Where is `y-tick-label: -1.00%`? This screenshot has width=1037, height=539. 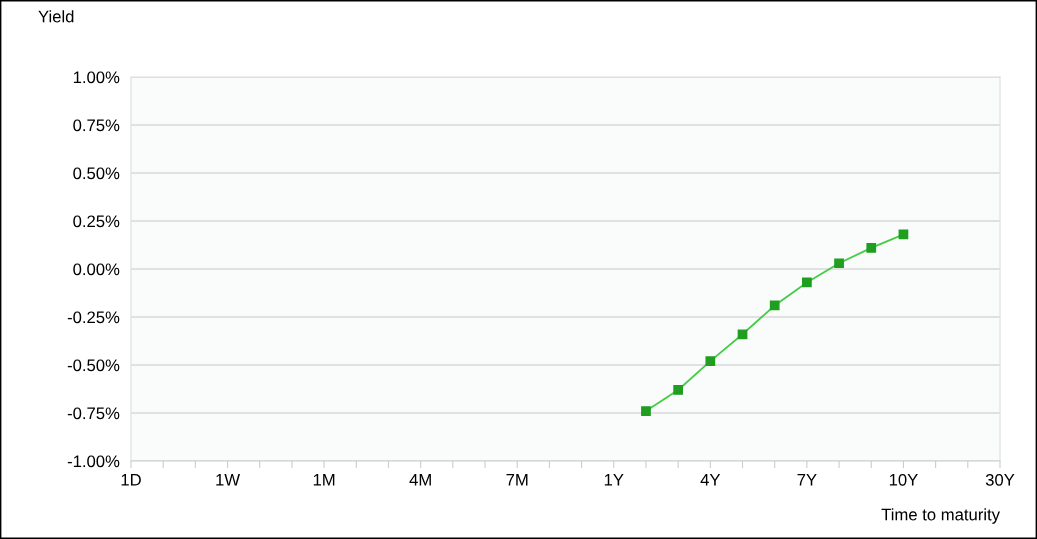 y-tick-label: -1.00% is located at coordinates (93, 461).